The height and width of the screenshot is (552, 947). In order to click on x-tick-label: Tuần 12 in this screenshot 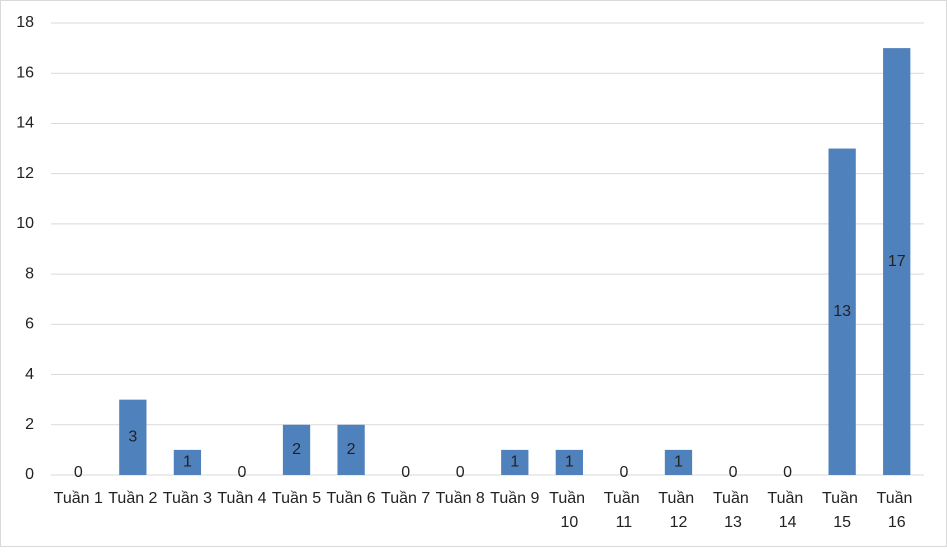, I will do `click(678, 510)`.